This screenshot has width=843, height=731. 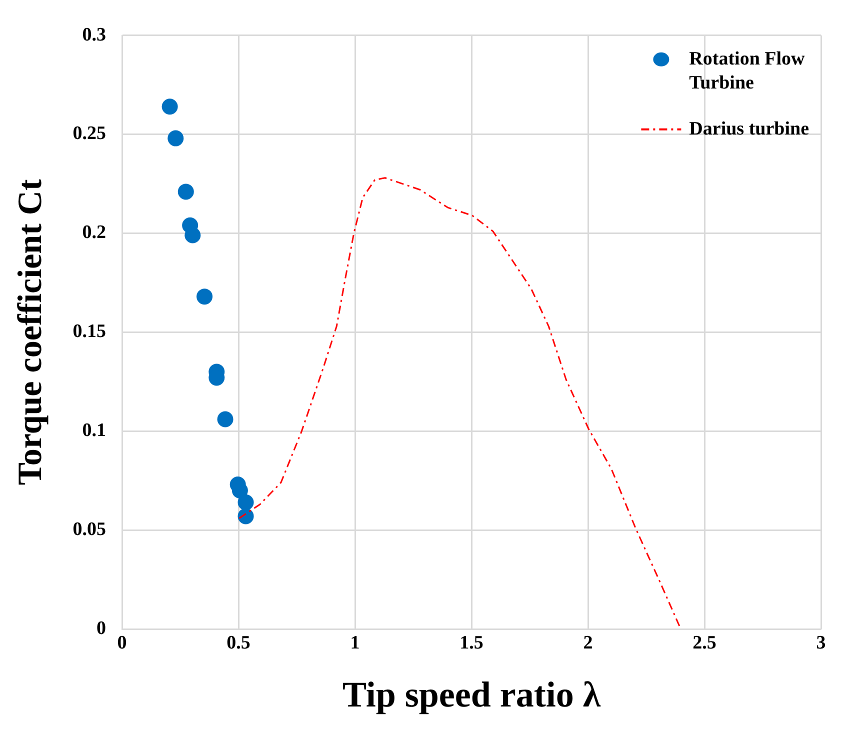 What do you see at coordinates (749, 129) in the screenshot?
I see `legend-label: Darius turbine` at bounding box center [749, 129].